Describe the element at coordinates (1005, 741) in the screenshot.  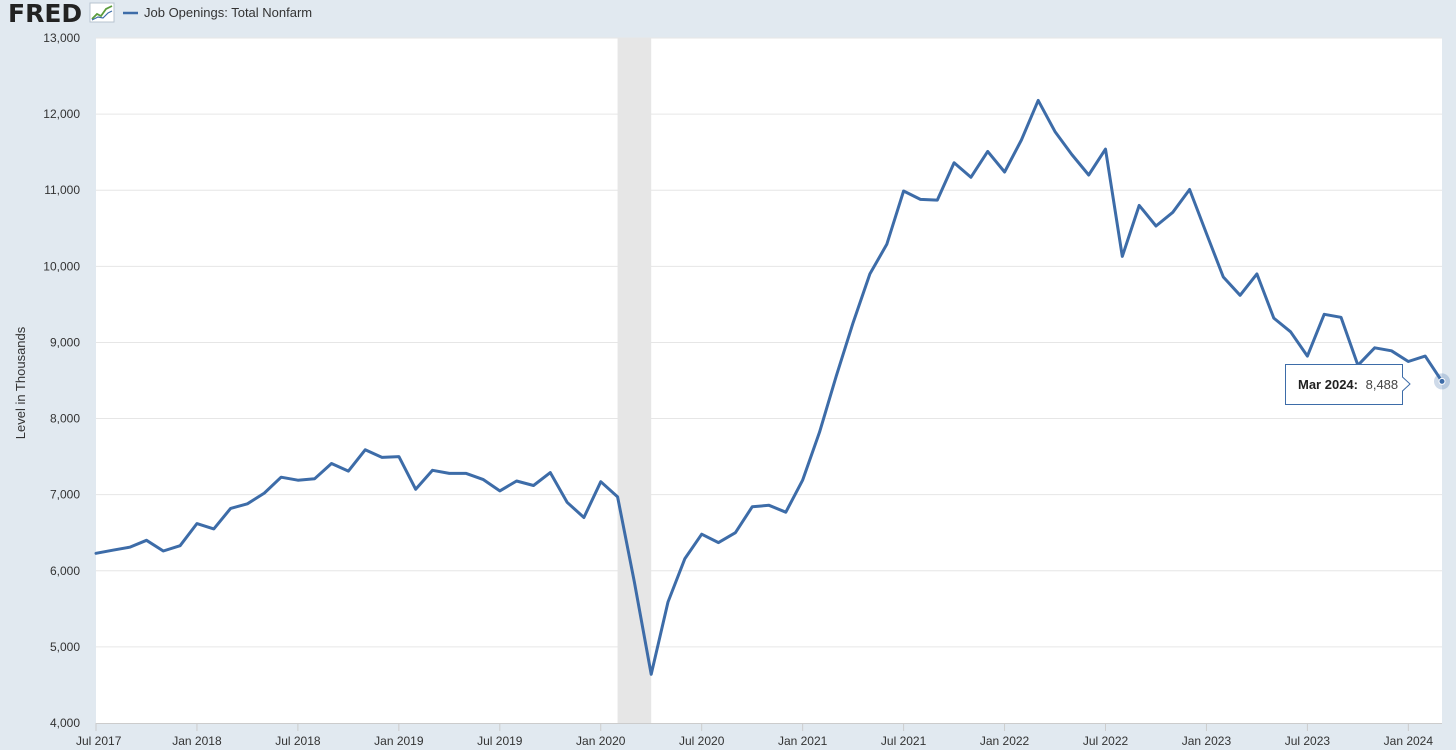
I see `x-tick-label: Jan 2022` at that location.